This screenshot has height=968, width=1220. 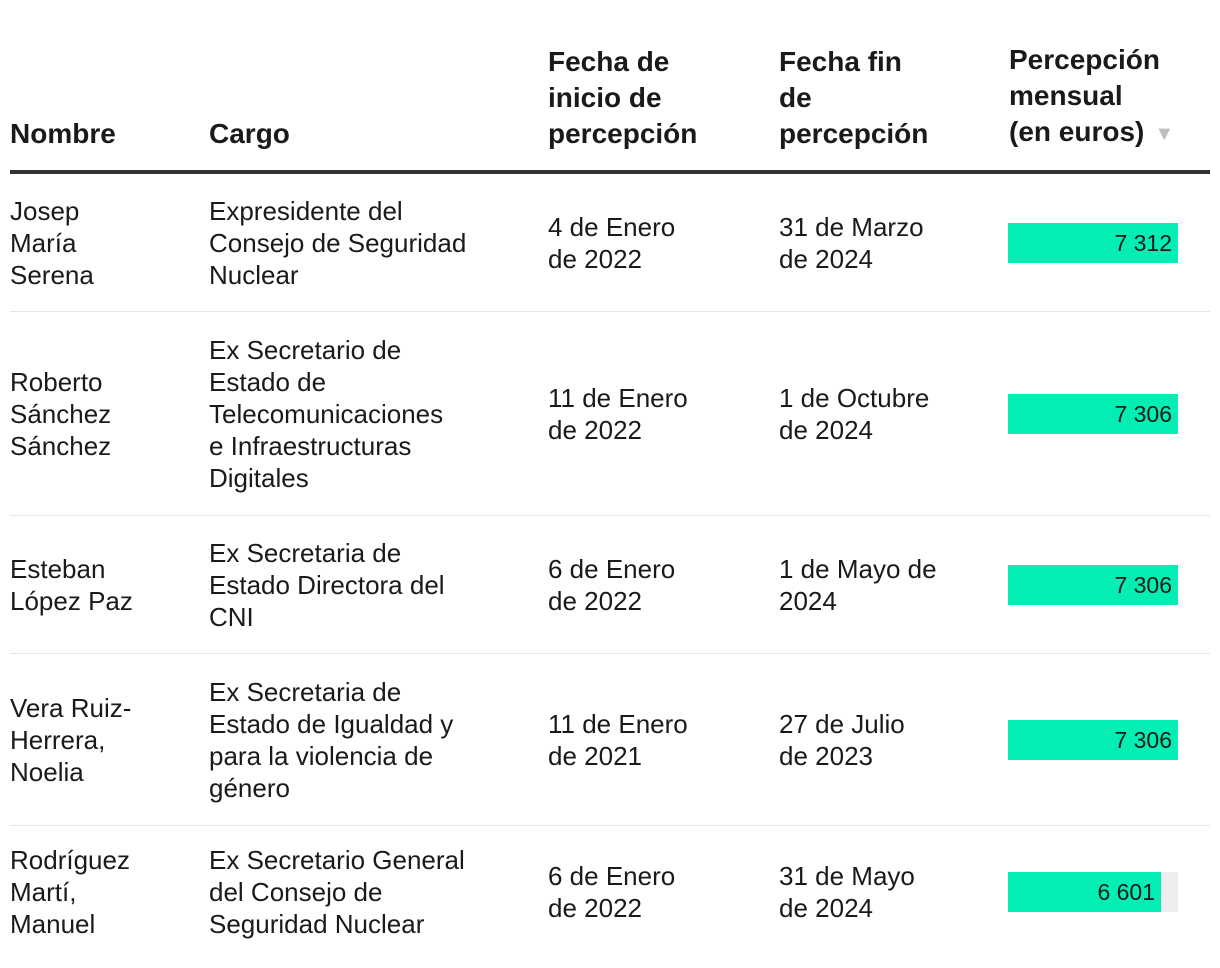 I want to click on bar-value-label: 6 601, so click(x=1126, y=892).